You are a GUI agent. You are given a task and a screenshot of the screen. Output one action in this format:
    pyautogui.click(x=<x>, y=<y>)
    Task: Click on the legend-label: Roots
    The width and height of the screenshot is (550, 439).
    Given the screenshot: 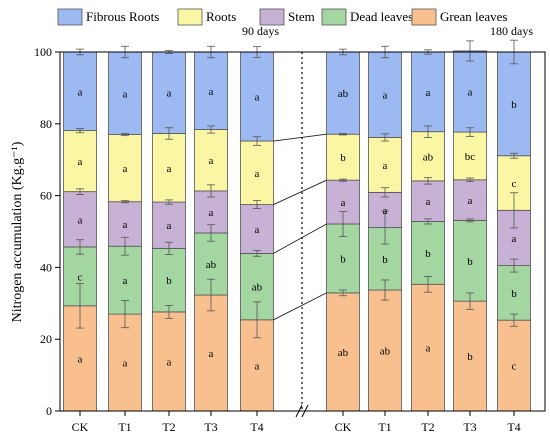 What is the action you would take?
    pyautogui.click(x=221, y=16)
    